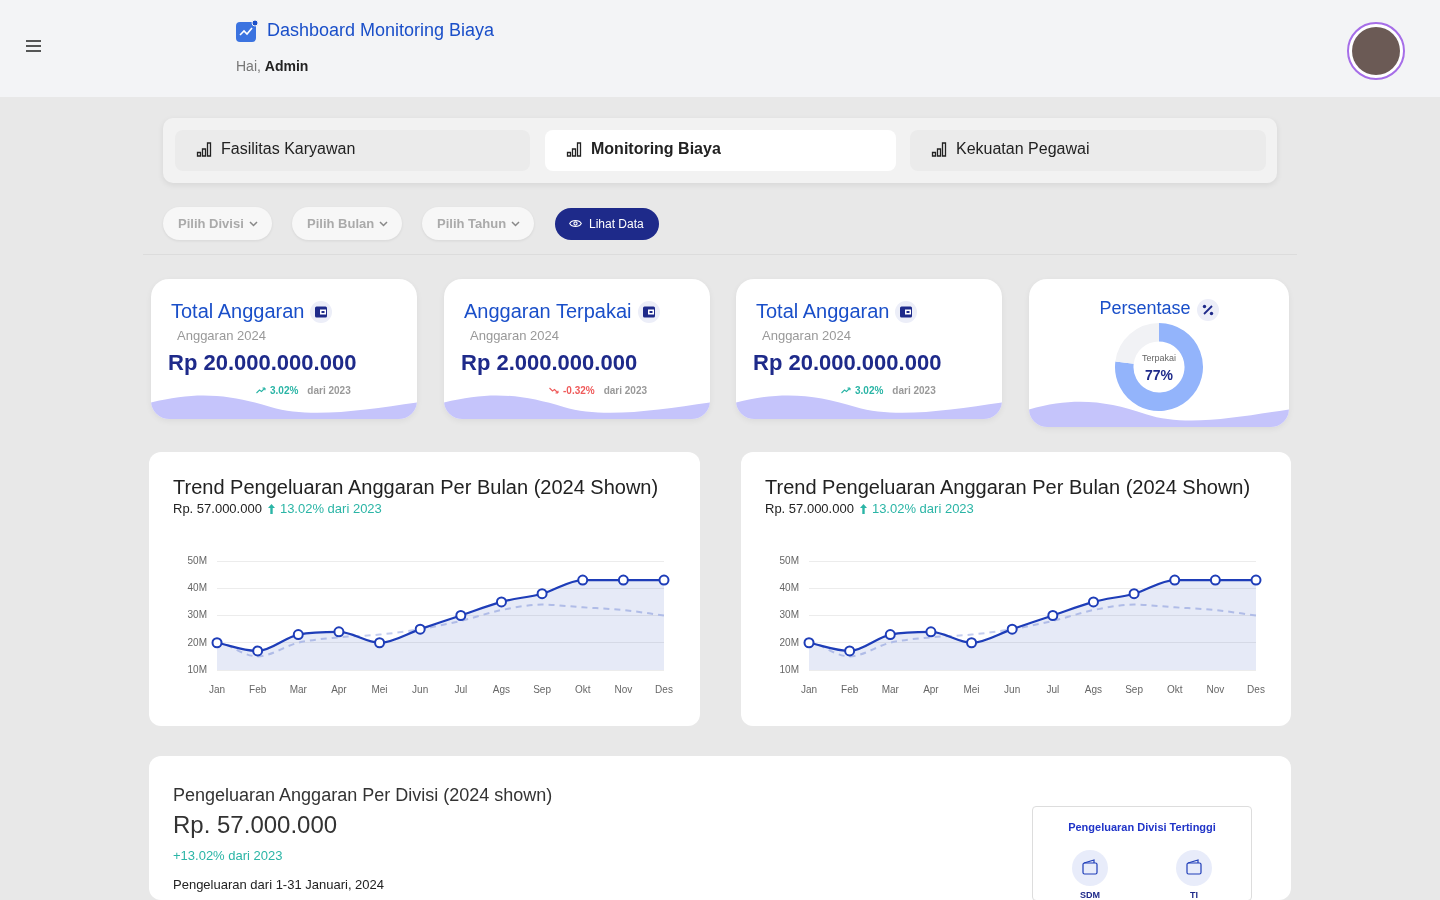 Image resolution: width=1440 pixels, height=900 pixels. What do you see at coordinates (255, 825) in the screenshot?
I see `text: Rp. 57.000.000` at bounding box center [255, 825].